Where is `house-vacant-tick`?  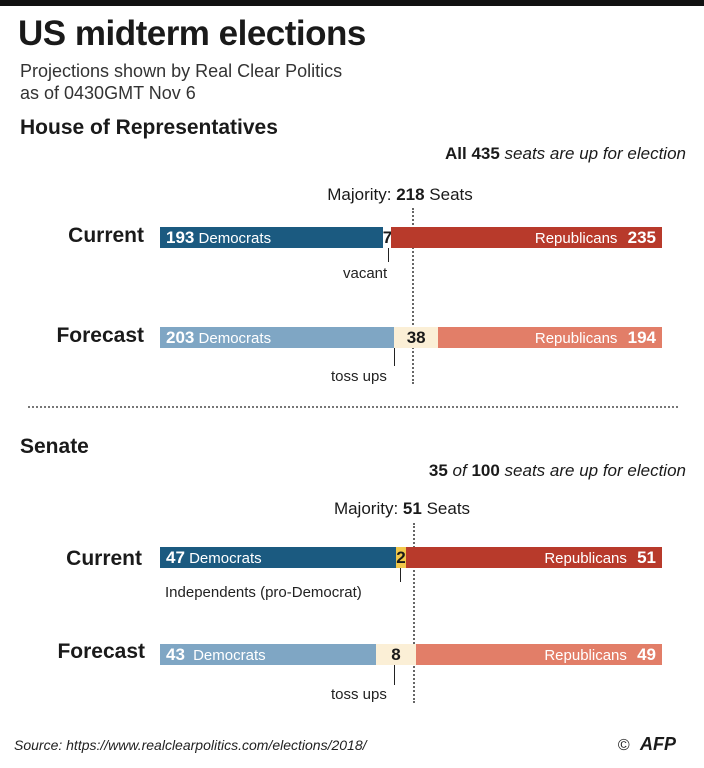
house-vacant-tick is located at coordinates (388, 255).